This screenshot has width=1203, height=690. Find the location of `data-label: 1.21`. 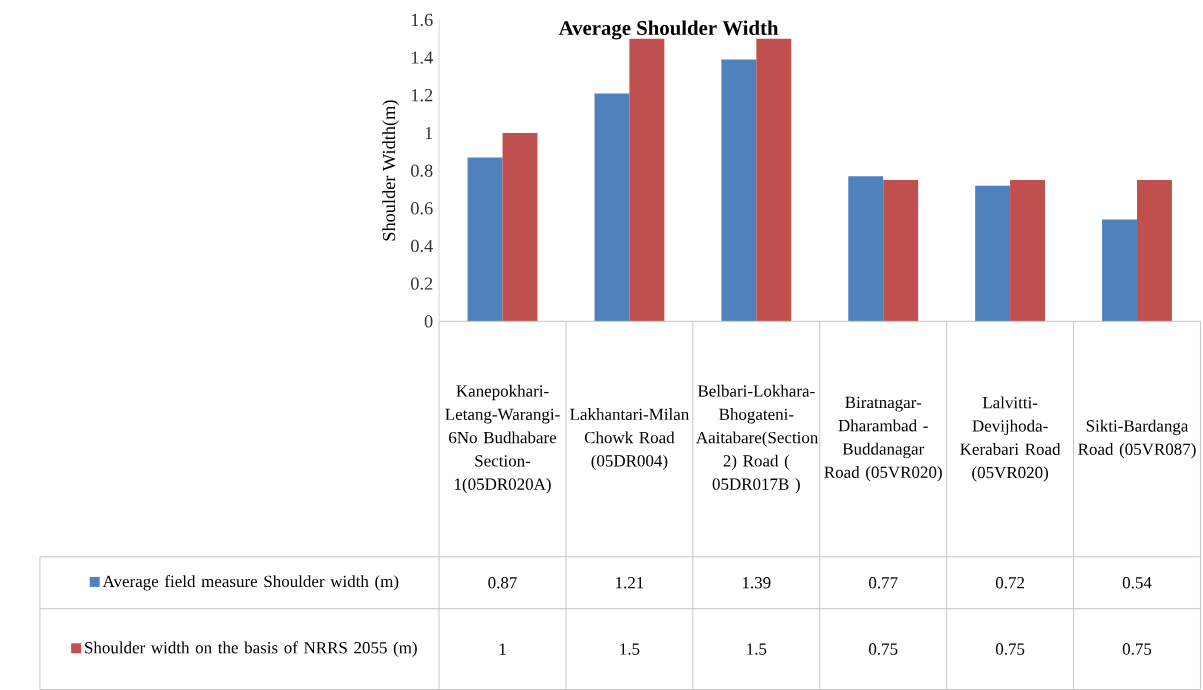

data-label: 1.21 is located at coordinates (630, 583).